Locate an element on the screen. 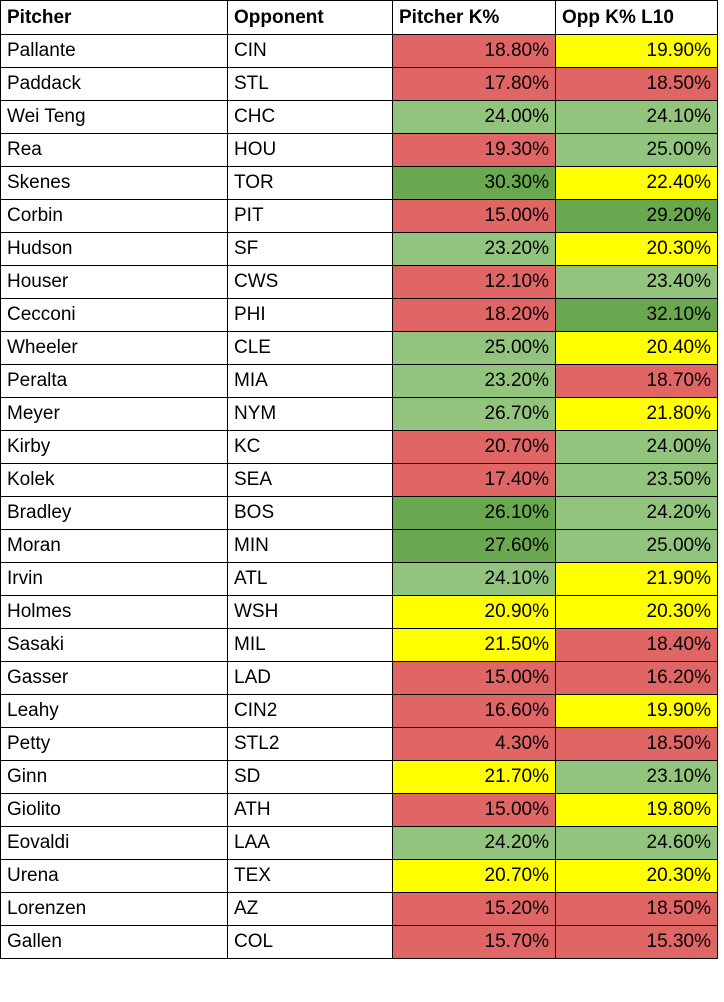 Image resolution: width=724 pixels, height=1002 pixels. pitcher-k-cell: 30.30% is located at coordinates (474, 183).